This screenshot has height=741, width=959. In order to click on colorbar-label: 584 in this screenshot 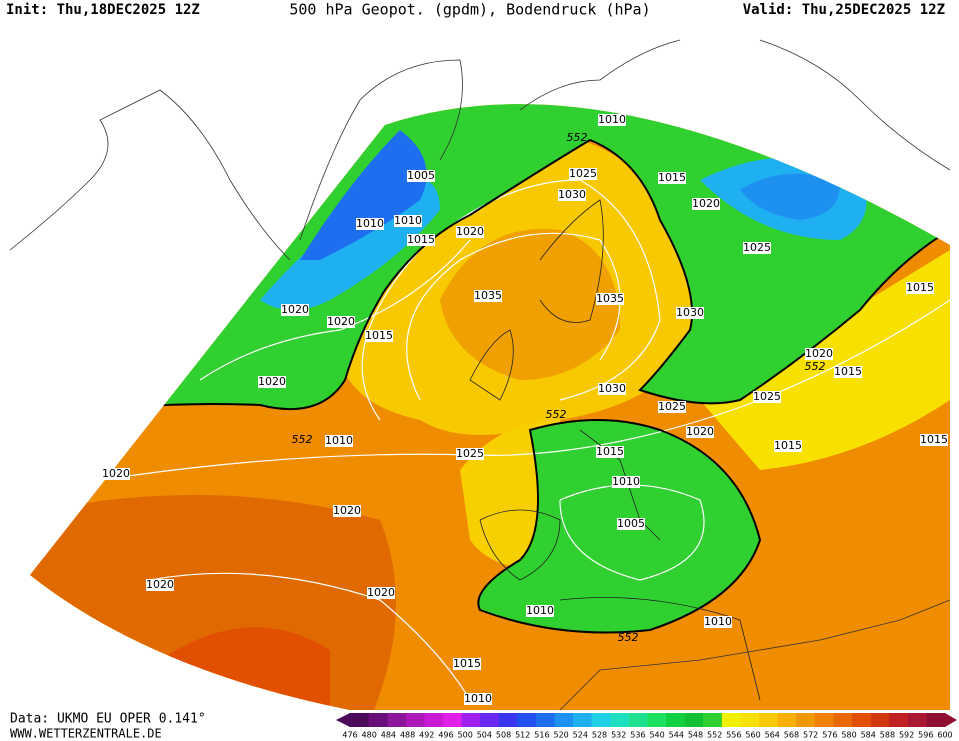, I will do `click(868, 735)`.